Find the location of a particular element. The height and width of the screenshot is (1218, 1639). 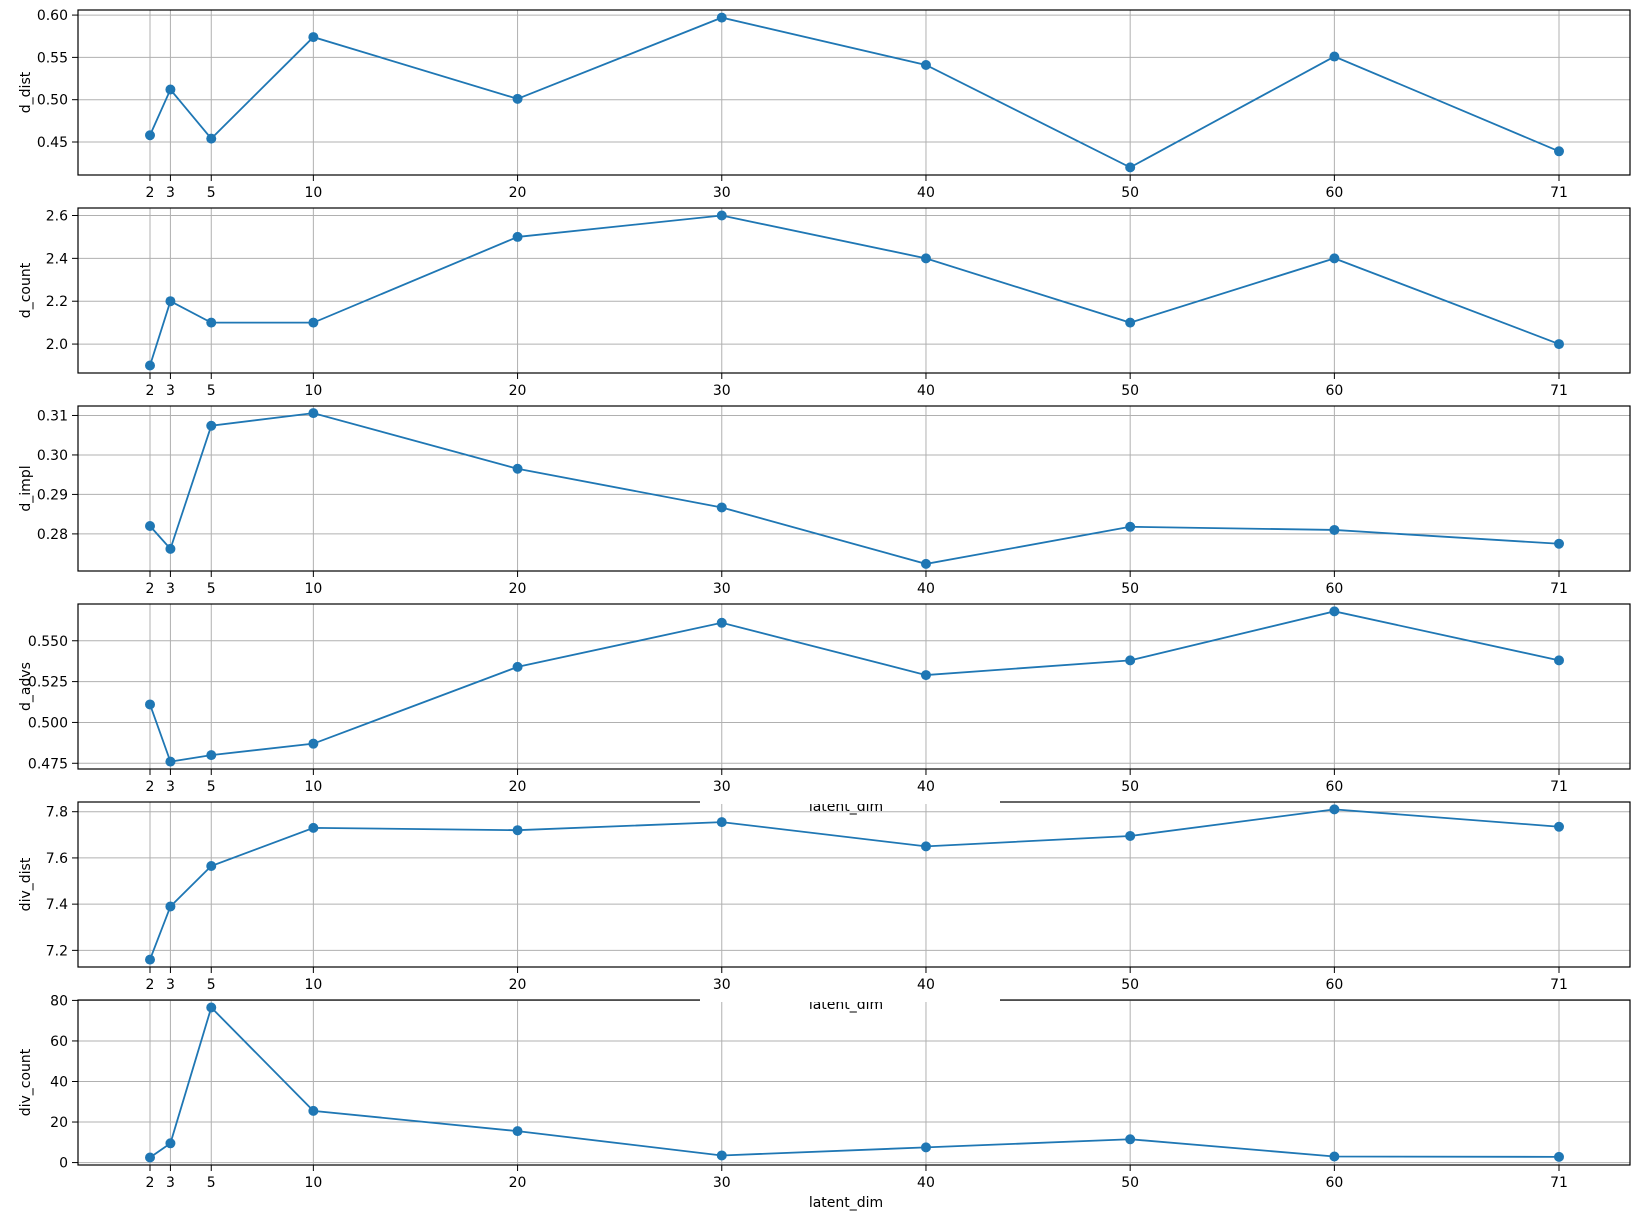

y-tick-label: 0.60 is located at coordinates (52, 16).